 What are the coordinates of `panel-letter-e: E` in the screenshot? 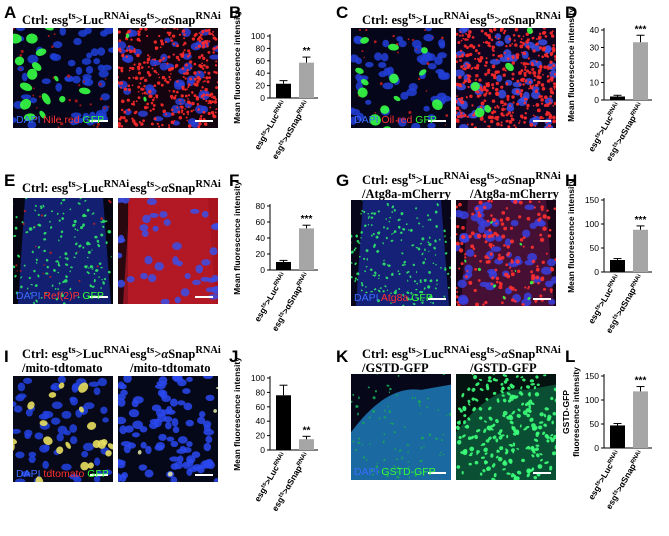 It's located at (10, 180).